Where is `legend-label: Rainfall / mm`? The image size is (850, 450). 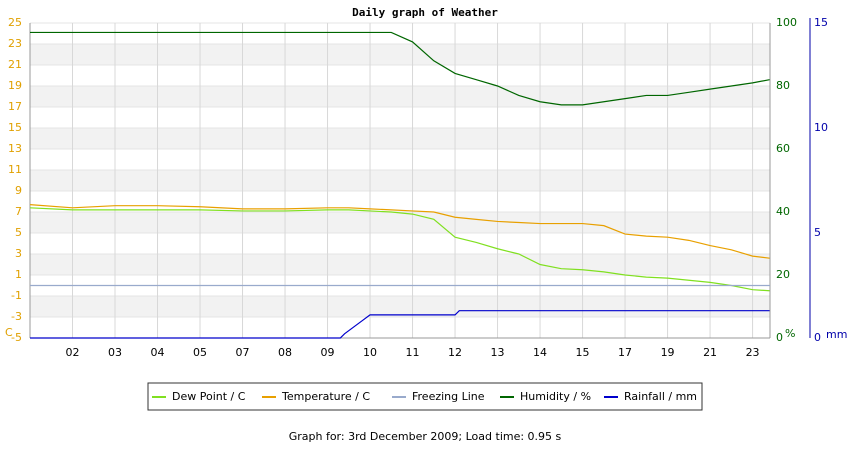 legend-label: Rainfall / mm is located at coordinates (660, 396).